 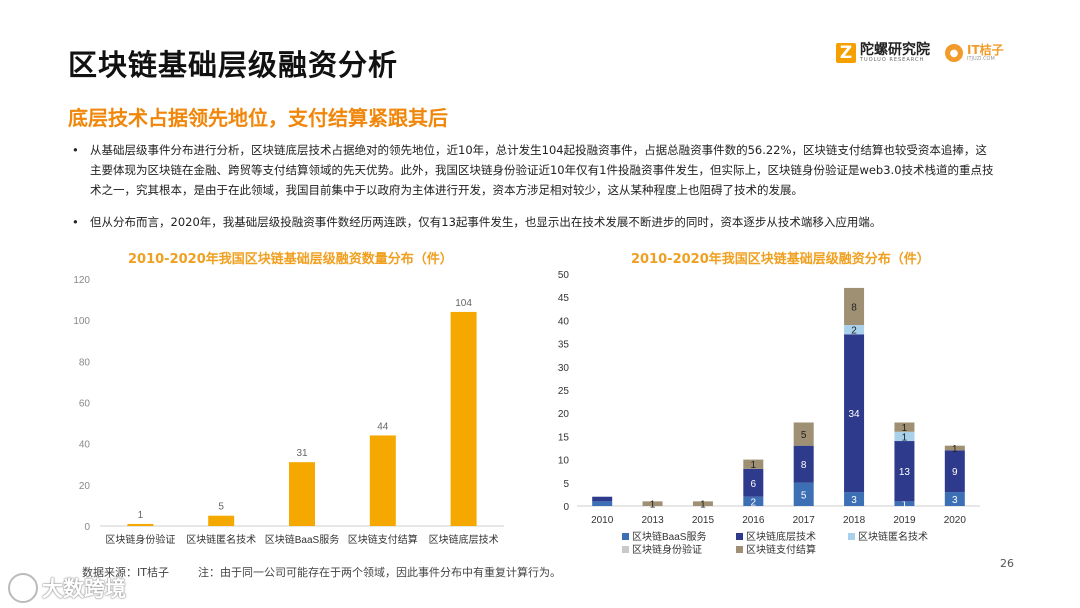 What do you see at coordinates (780, 259) in the screenshot?
I see `chart2-title: 2010-2020年我国区块链基础层级融资分布（件）` at bounding box center [780, 259].